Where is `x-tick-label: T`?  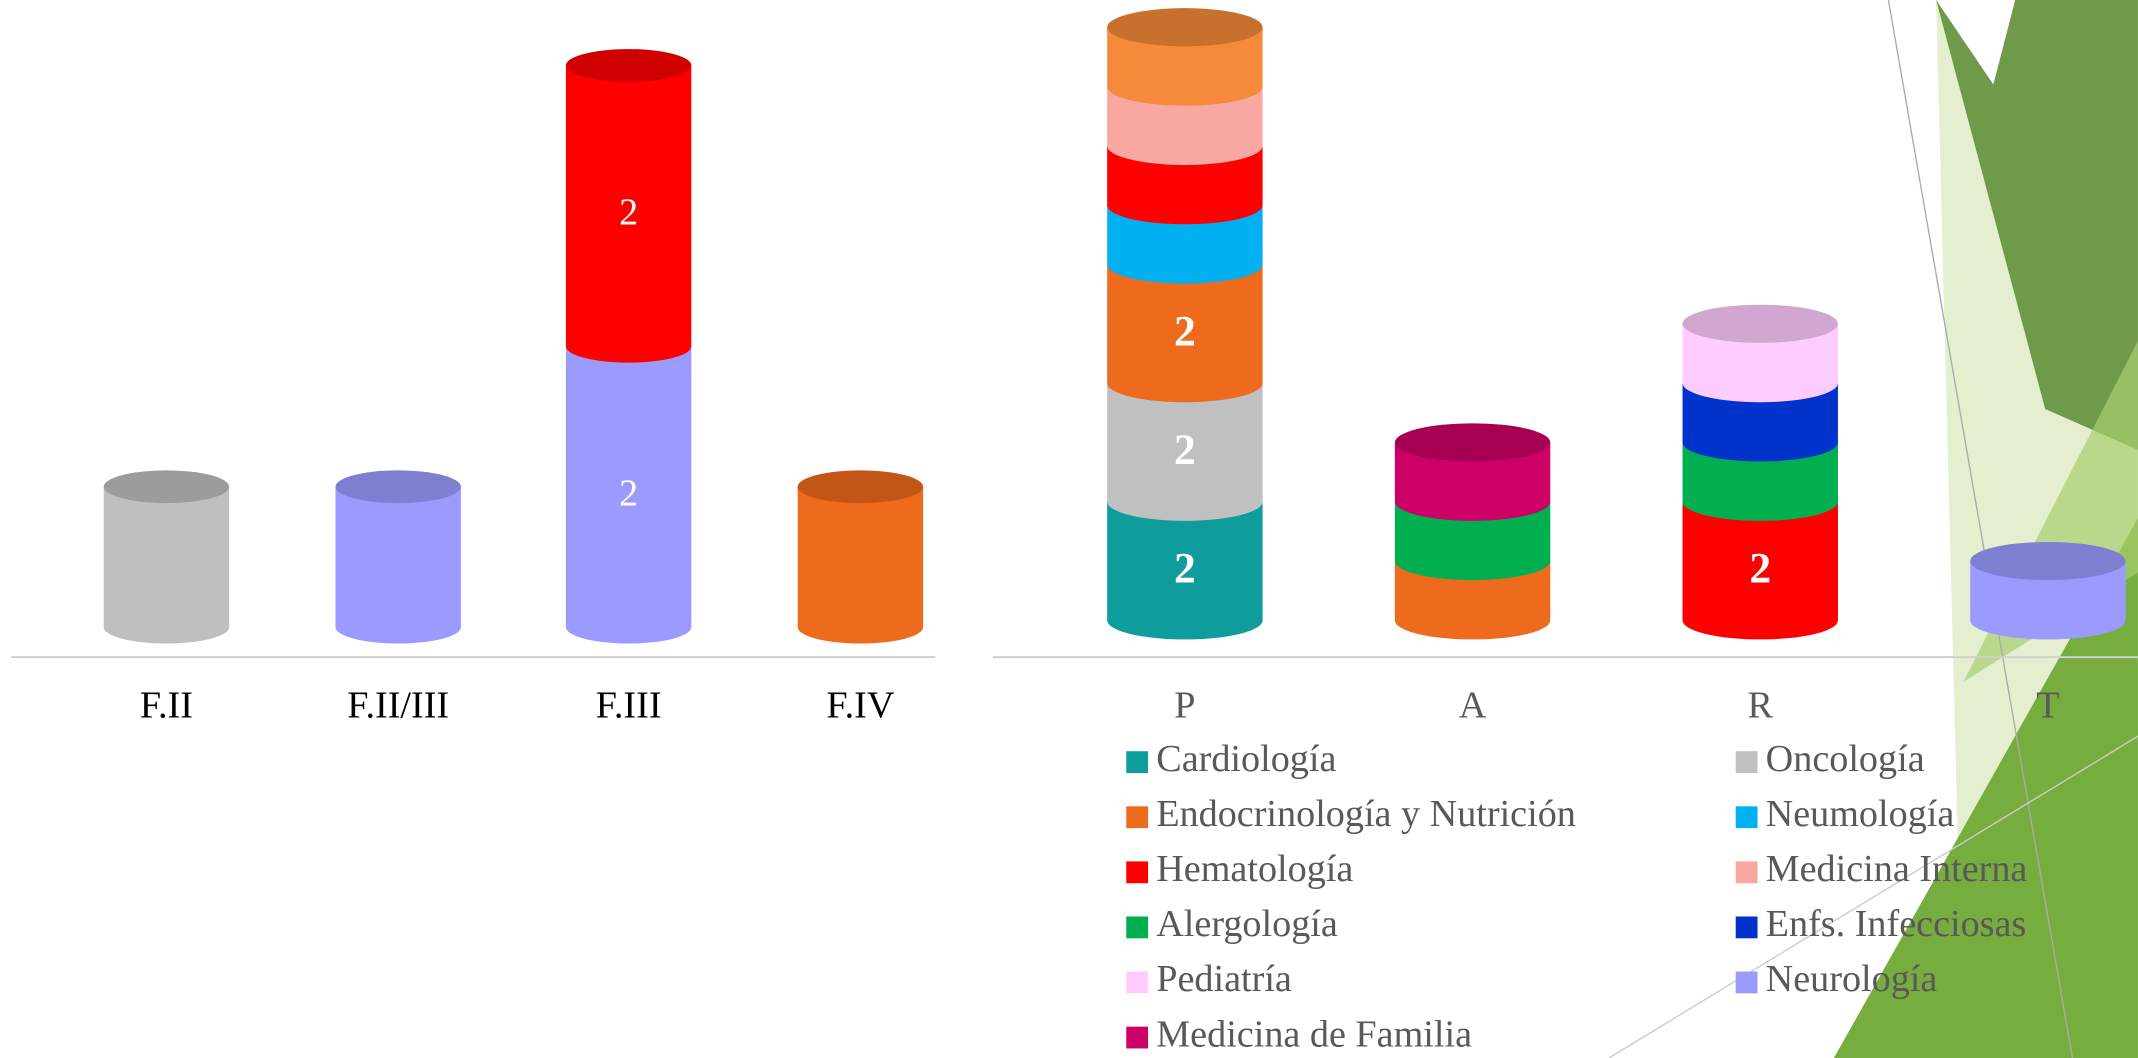
x-tick-label: T is located at coordinates (2047, 706).